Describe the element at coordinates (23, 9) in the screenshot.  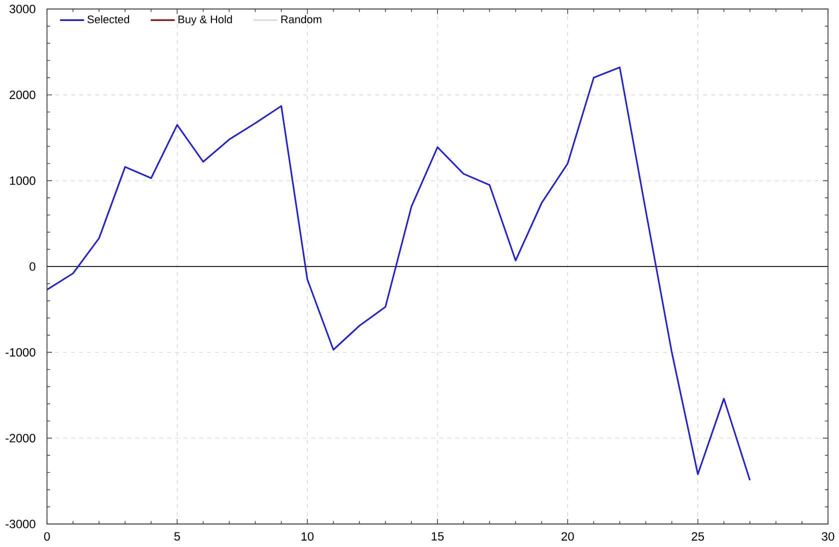
I see `y-tick-label: 3000` at that location.